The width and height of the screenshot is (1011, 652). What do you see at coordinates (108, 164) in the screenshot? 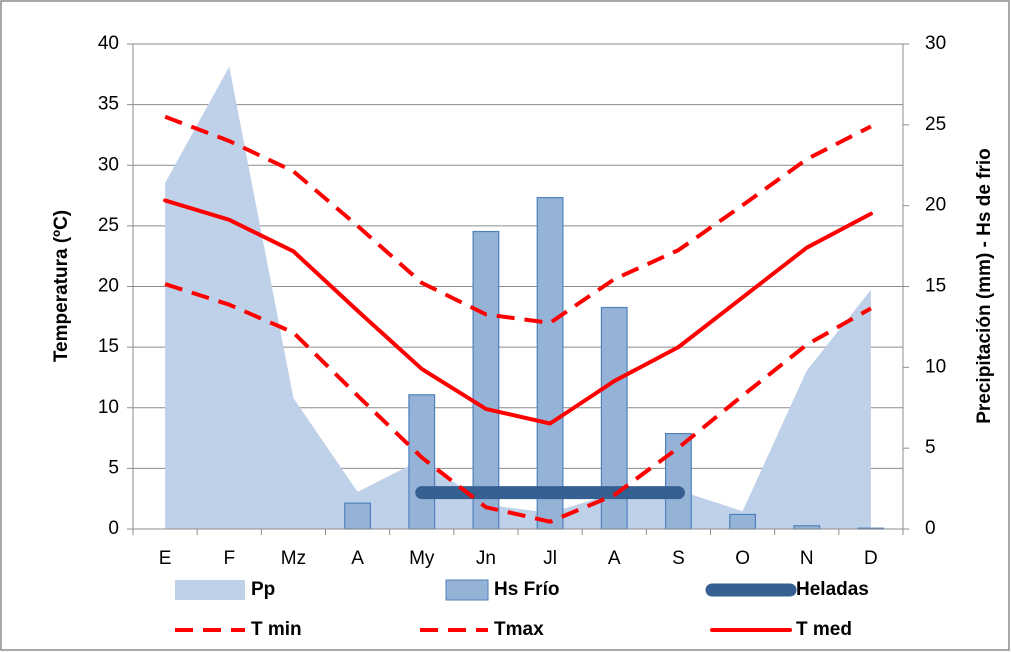
I see `y-tick-label: 30` at bounding box center [108, 164].